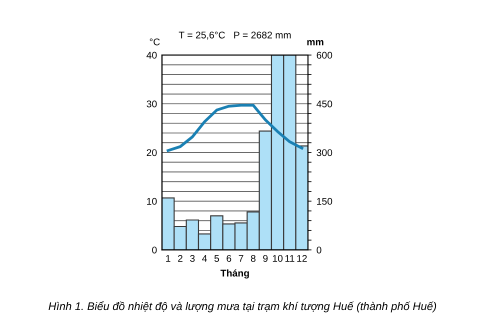  I want to click on x-tick-label: 3, so click(192, 258).